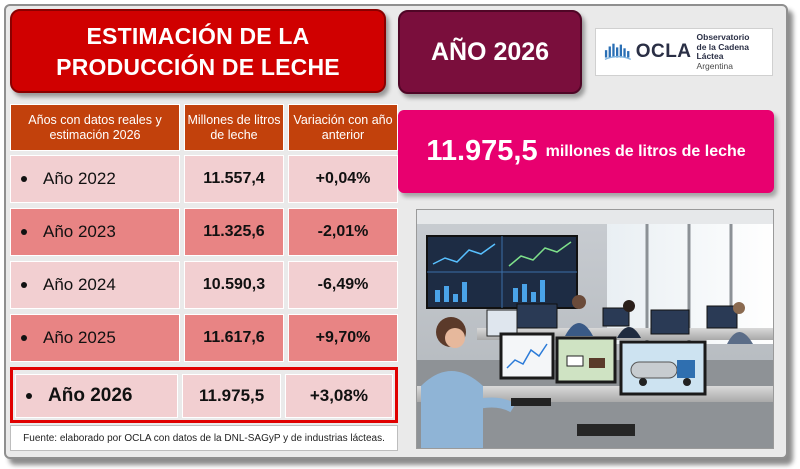 The width and height of the screenshot is (800, 469). Describe the element at coordinates (645, 151) in the screenshot. I see `headline-unit: millones de litros de leche` at that location.